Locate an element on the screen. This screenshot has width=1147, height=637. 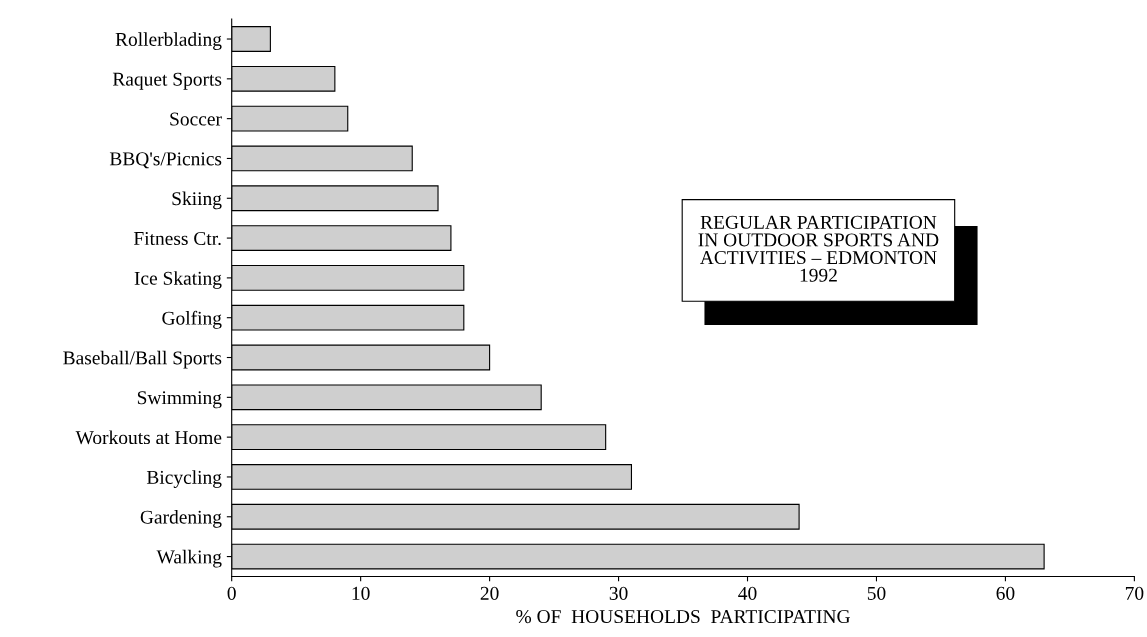
y-tick-label: Gardening is located at coordinates (181, 519).